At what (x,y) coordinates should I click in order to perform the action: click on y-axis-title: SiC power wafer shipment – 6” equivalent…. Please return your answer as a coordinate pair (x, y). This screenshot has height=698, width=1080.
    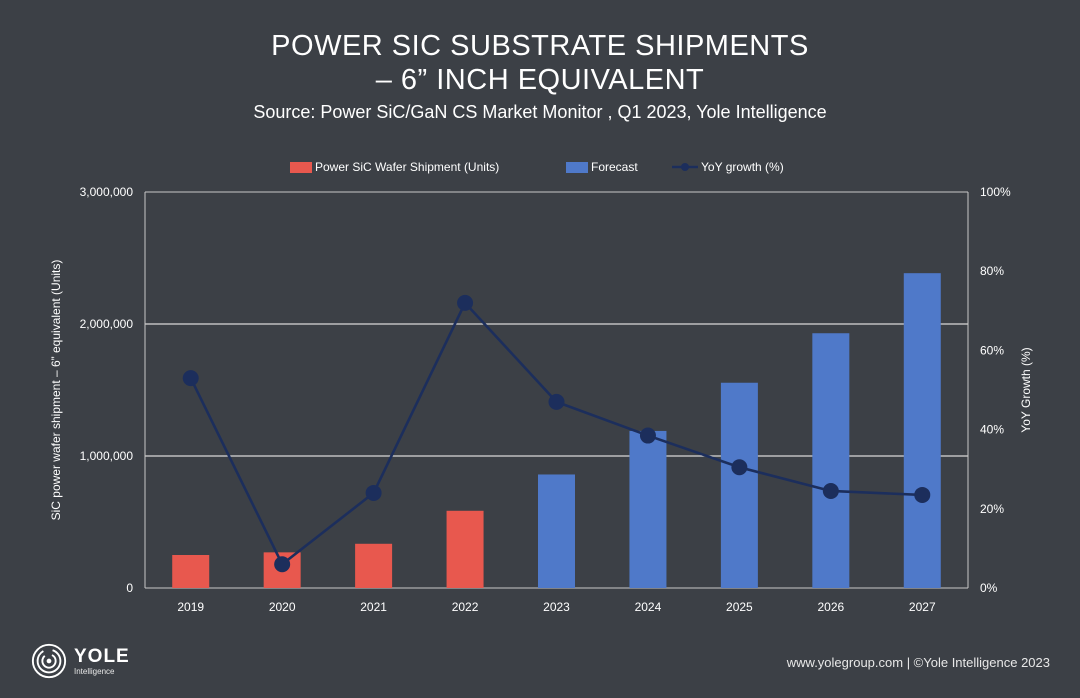
    Looking at the image, I should click on (56, 390).